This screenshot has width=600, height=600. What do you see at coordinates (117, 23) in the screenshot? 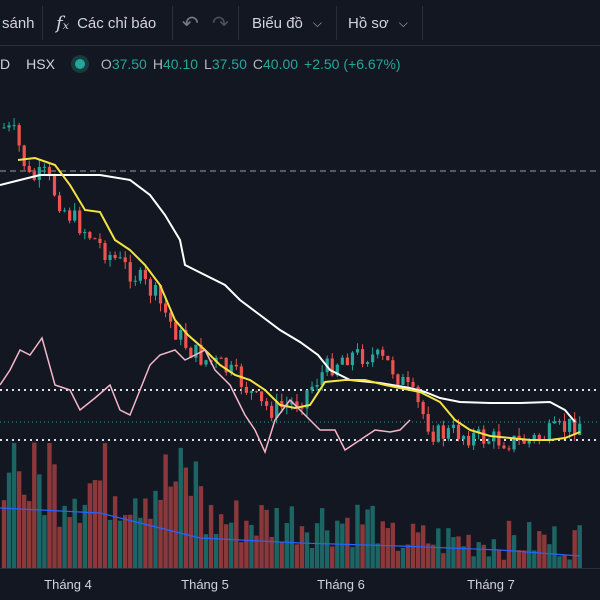
I see `indicators-label: Các chỉ báo` at bounding box center [117, 23].